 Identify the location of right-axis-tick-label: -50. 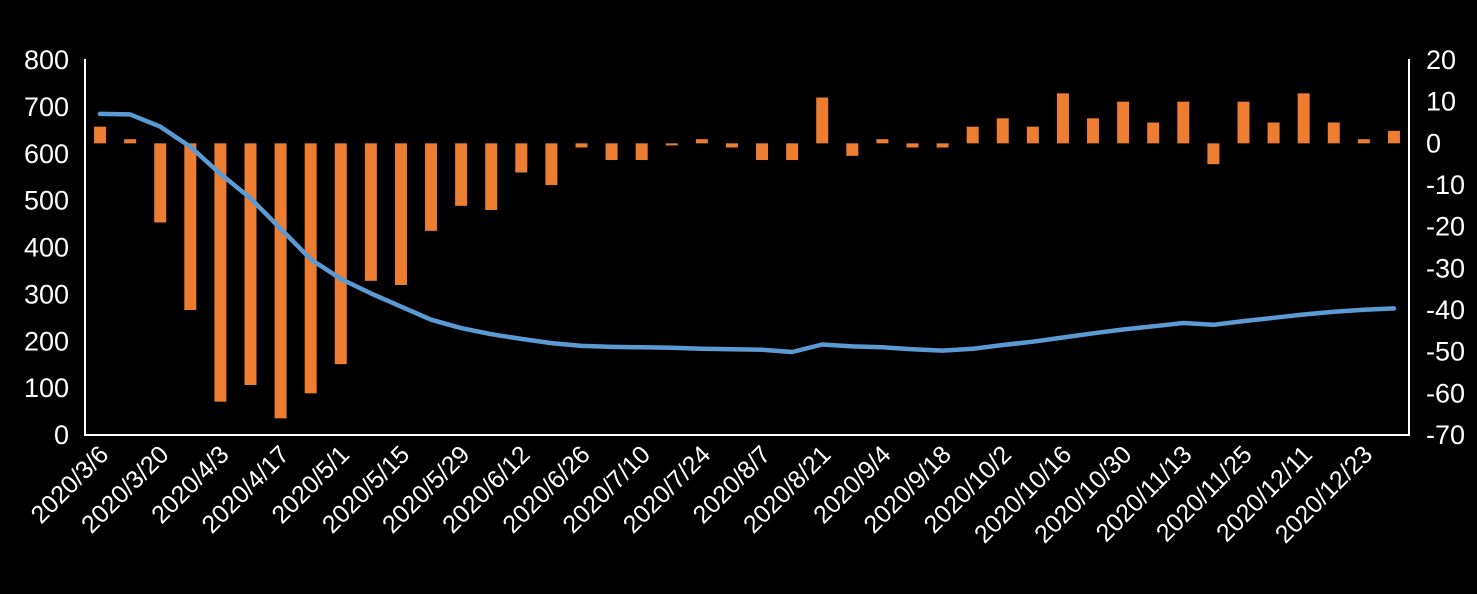
(1445, 352).